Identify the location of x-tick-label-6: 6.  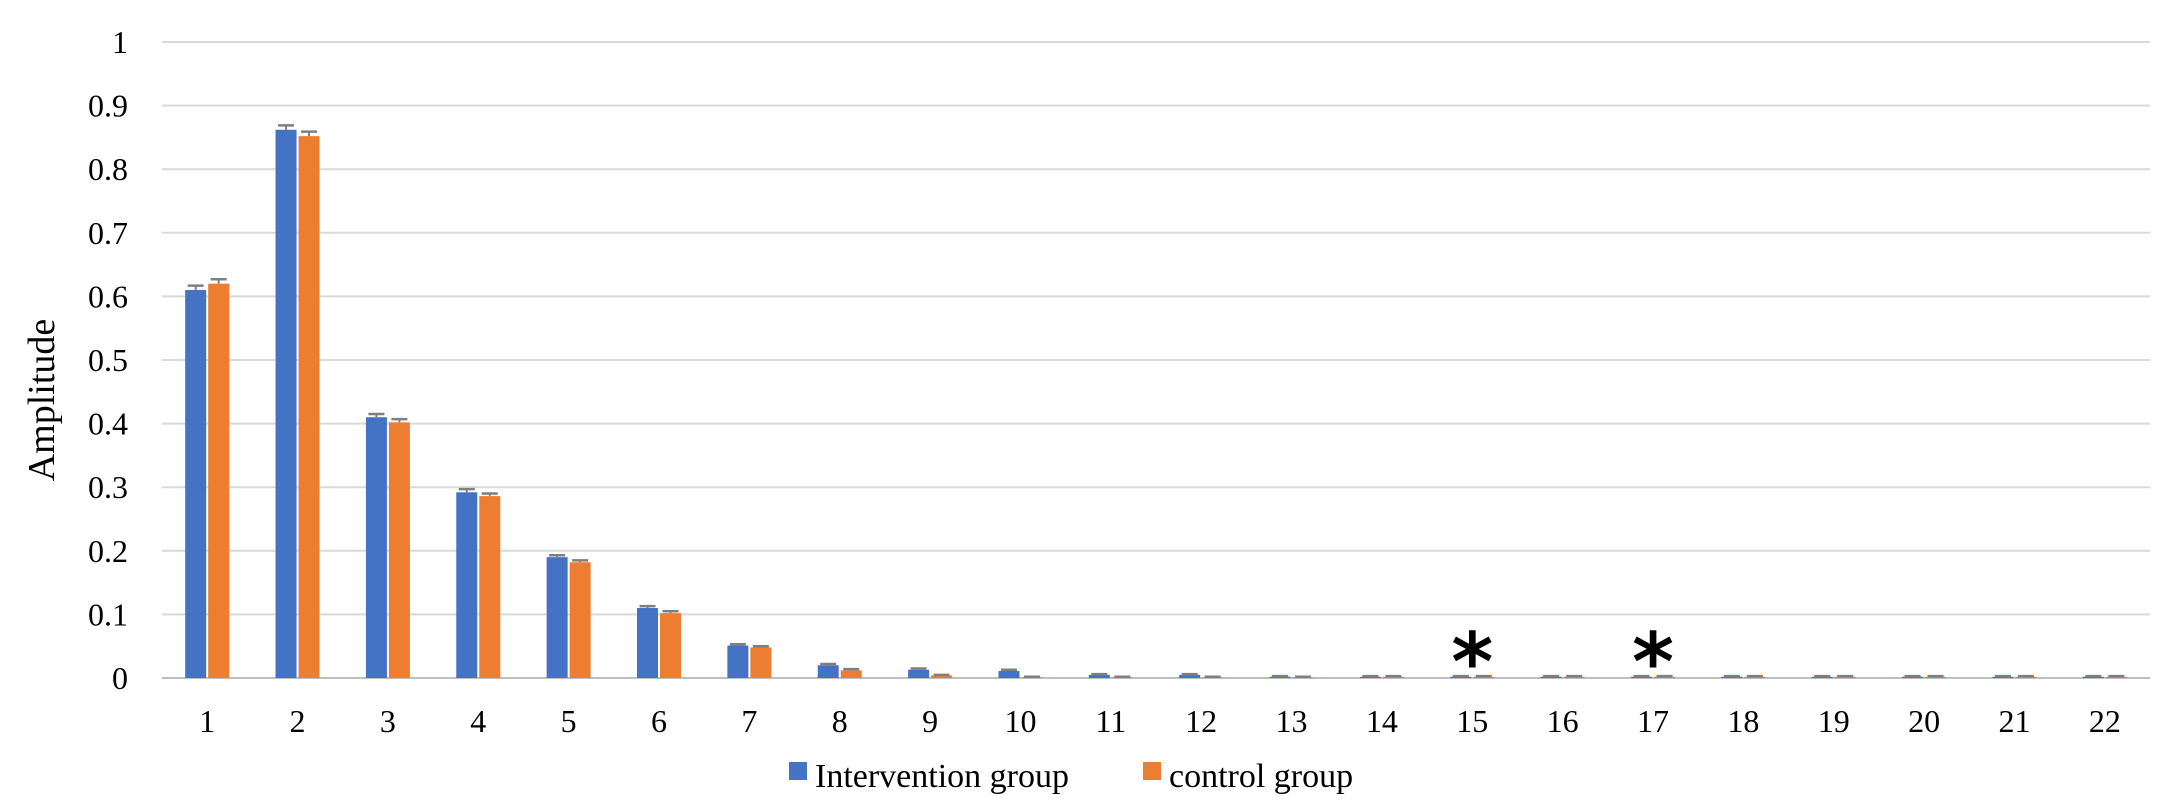
(659, 721).